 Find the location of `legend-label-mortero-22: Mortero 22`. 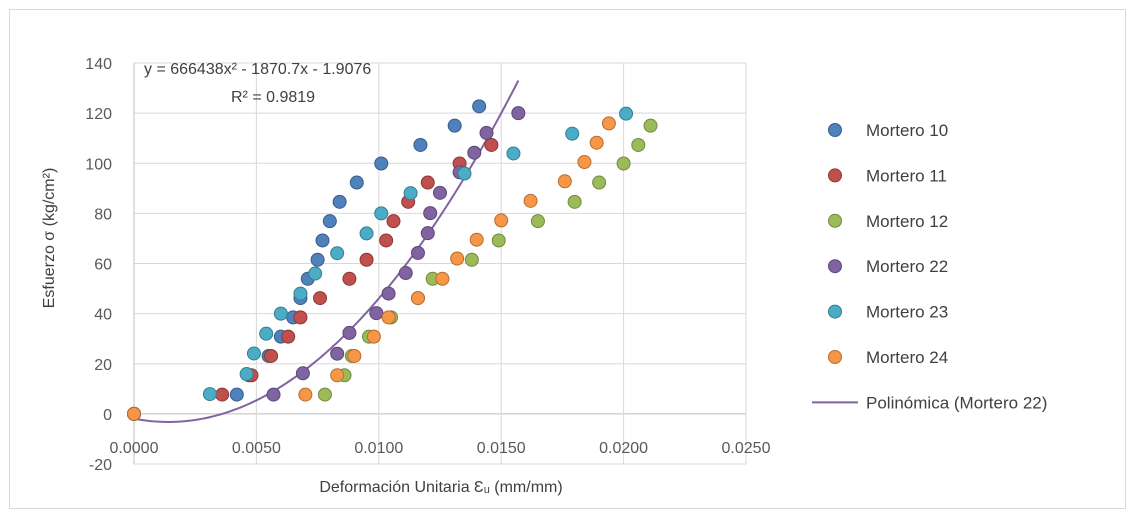

legend-label-mortero-22: Mortero 22 is located at coordinates (907, 266).